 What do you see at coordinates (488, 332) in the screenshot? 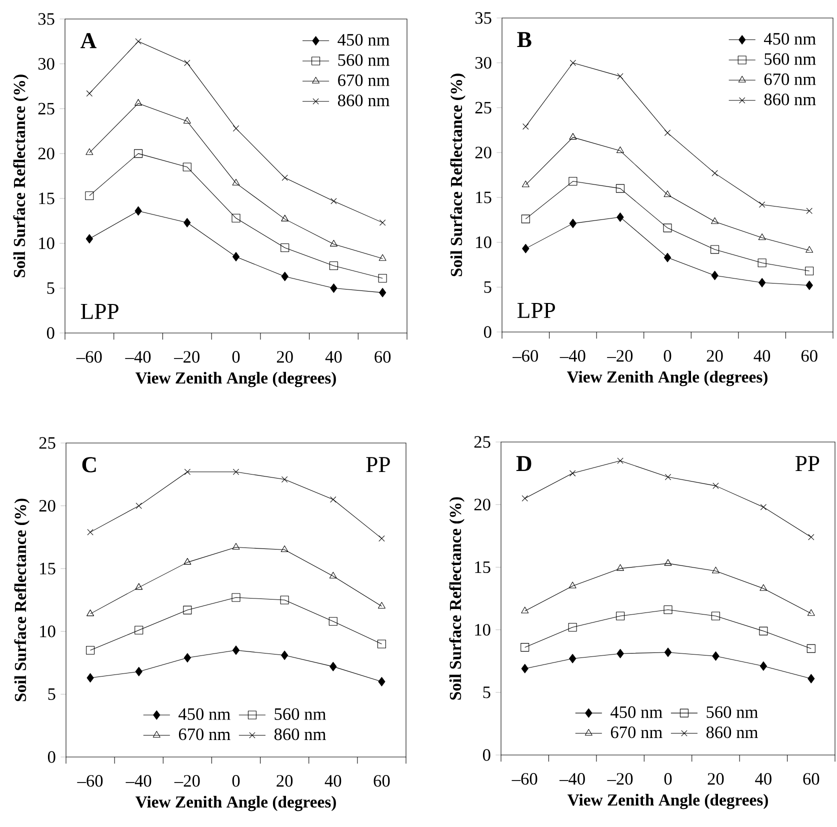
I see `y-tick-label: 0` at bounding box center [488, 332].